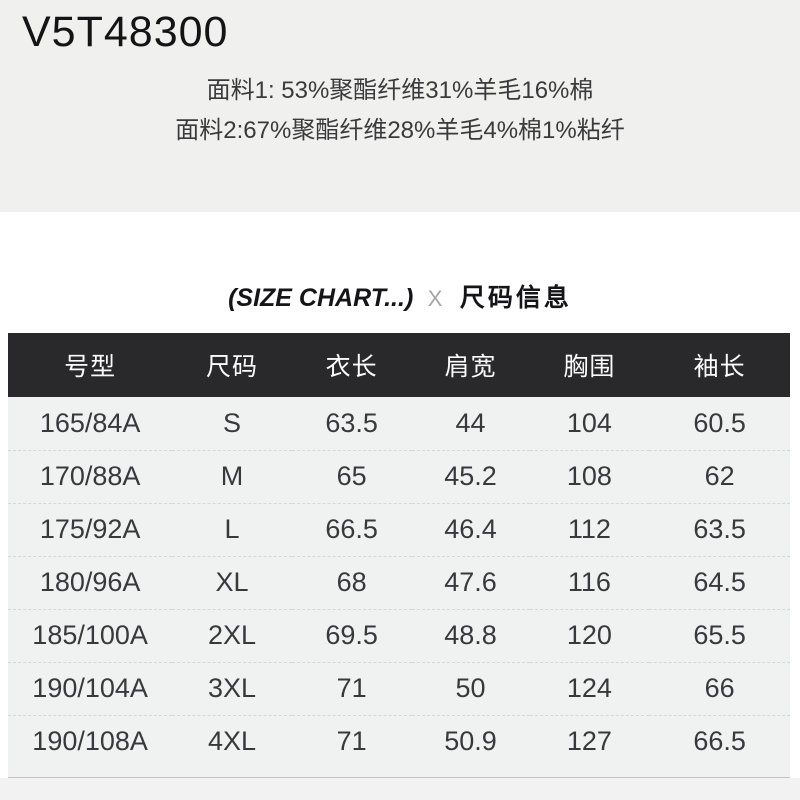 The width and height of the screenshot is (800, 800). I want to click on table-cell: 64.5, so click(719, 582).